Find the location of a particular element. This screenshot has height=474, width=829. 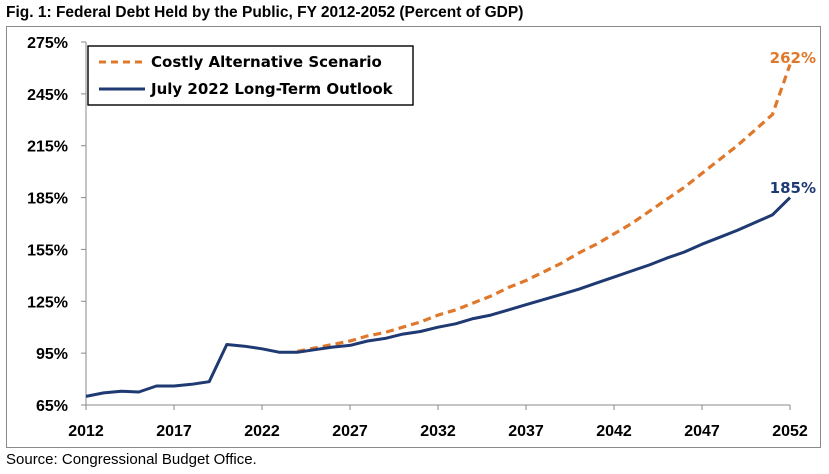

legend-box is located at coordinates (250, 75).